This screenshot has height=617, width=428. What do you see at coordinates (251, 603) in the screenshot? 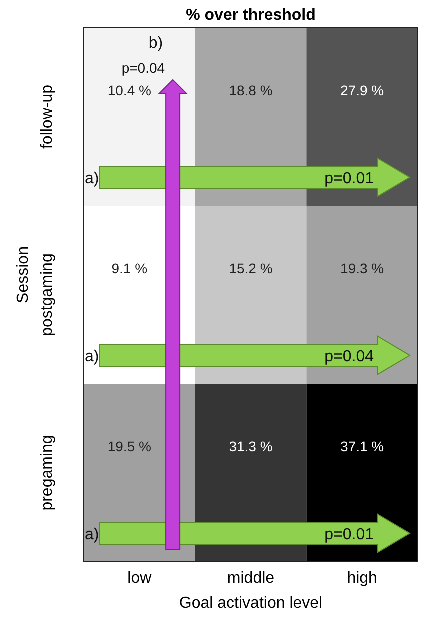
I see `x-axis-title: Goal activation level` at bounding box center [251, 603].